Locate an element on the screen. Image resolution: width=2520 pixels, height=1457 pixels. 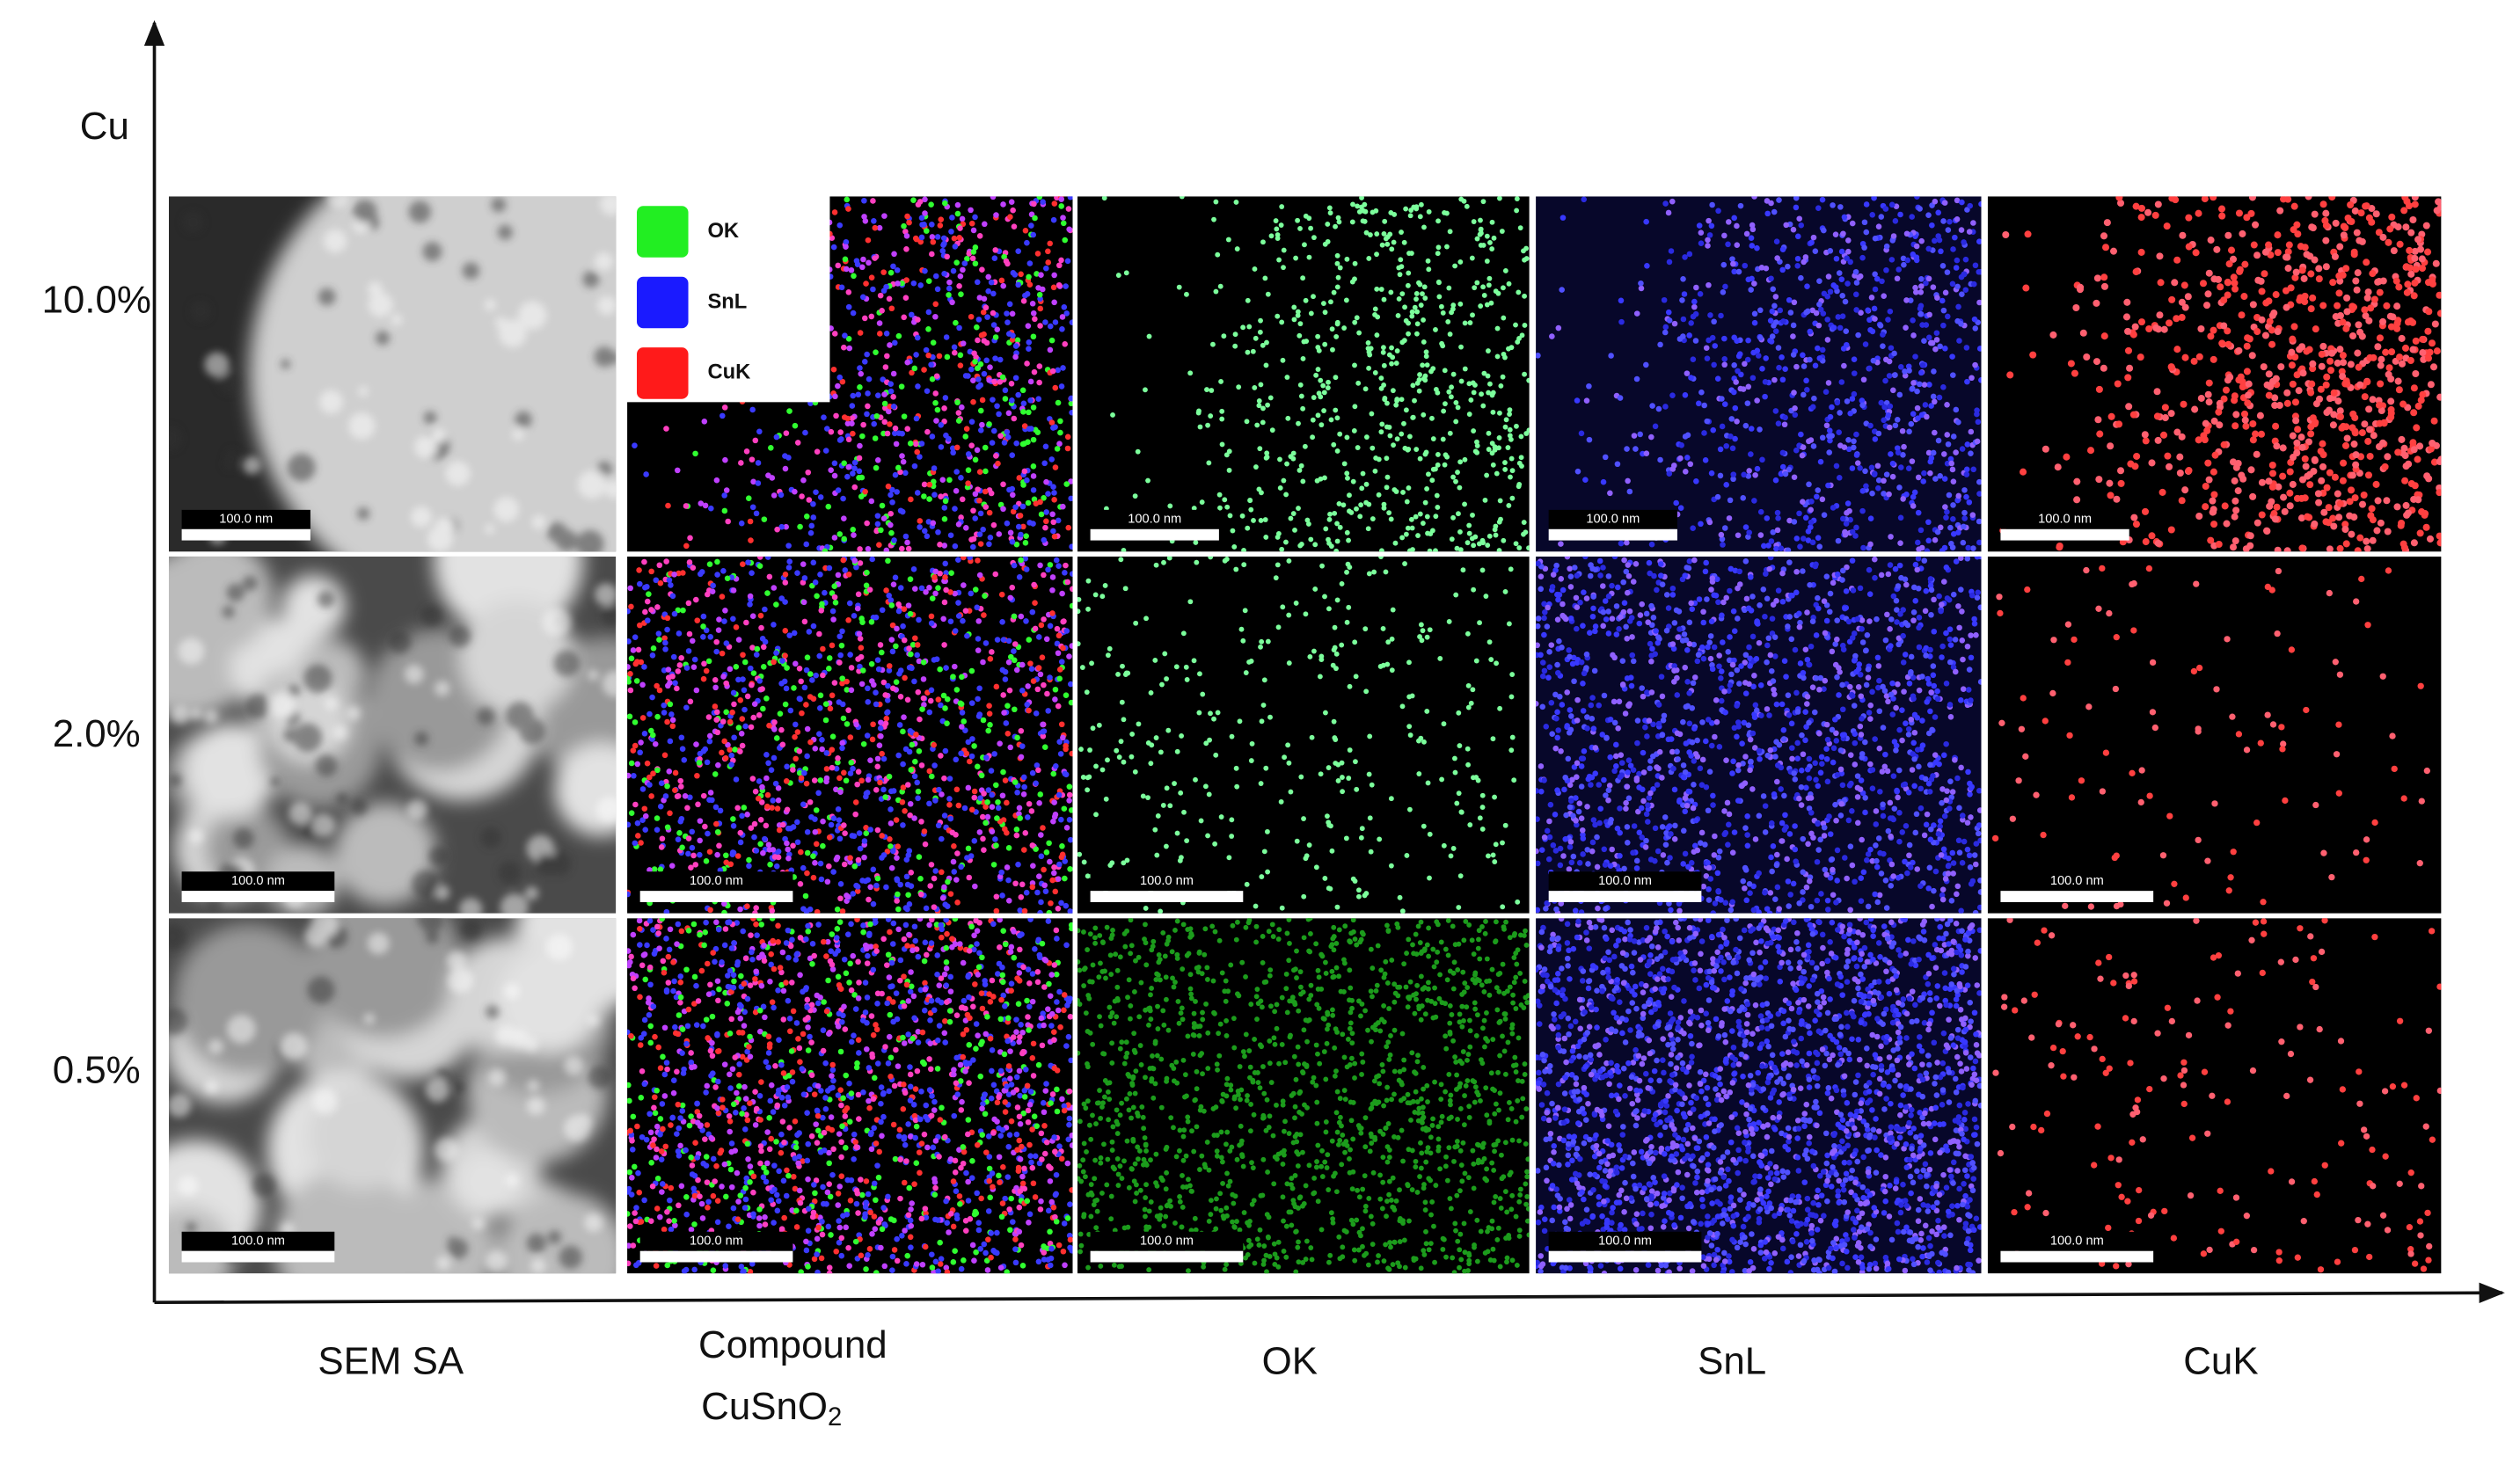
panel-image is located at coordinates (1303, 374).